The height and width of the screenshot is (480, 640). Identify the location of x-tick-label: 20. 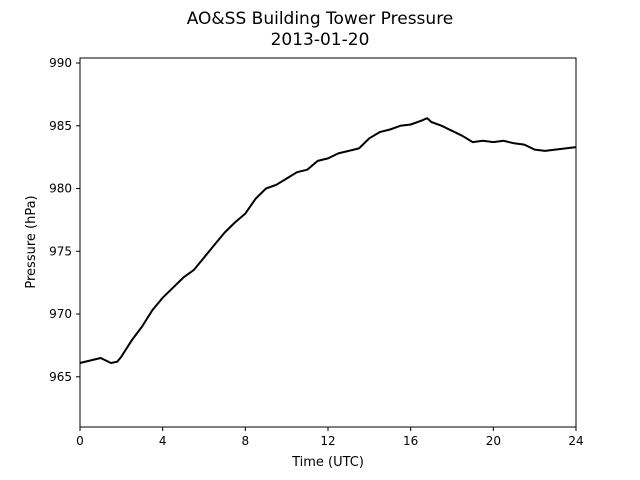
(493, 441).